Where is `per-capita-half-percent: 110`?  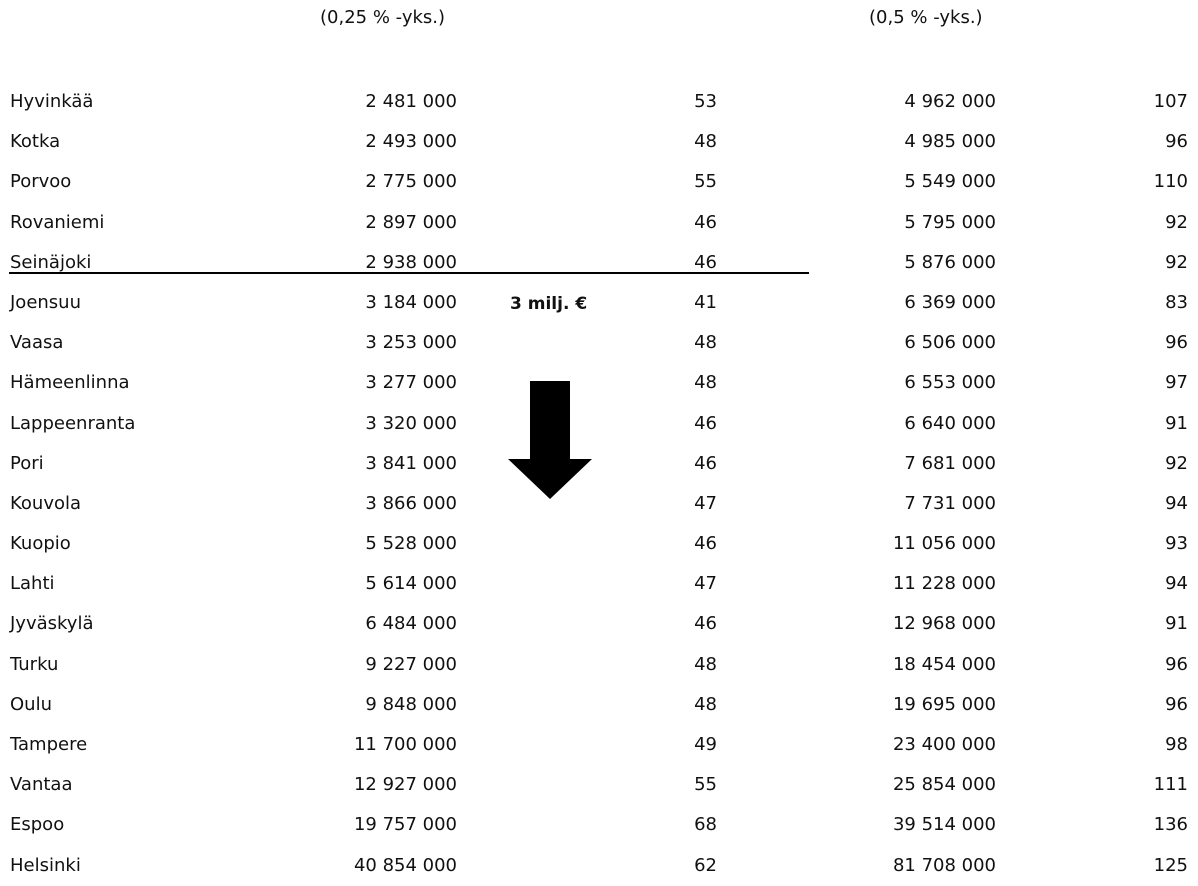 per-capita-half-percent: 110 is located at coordinates (1170, 182).